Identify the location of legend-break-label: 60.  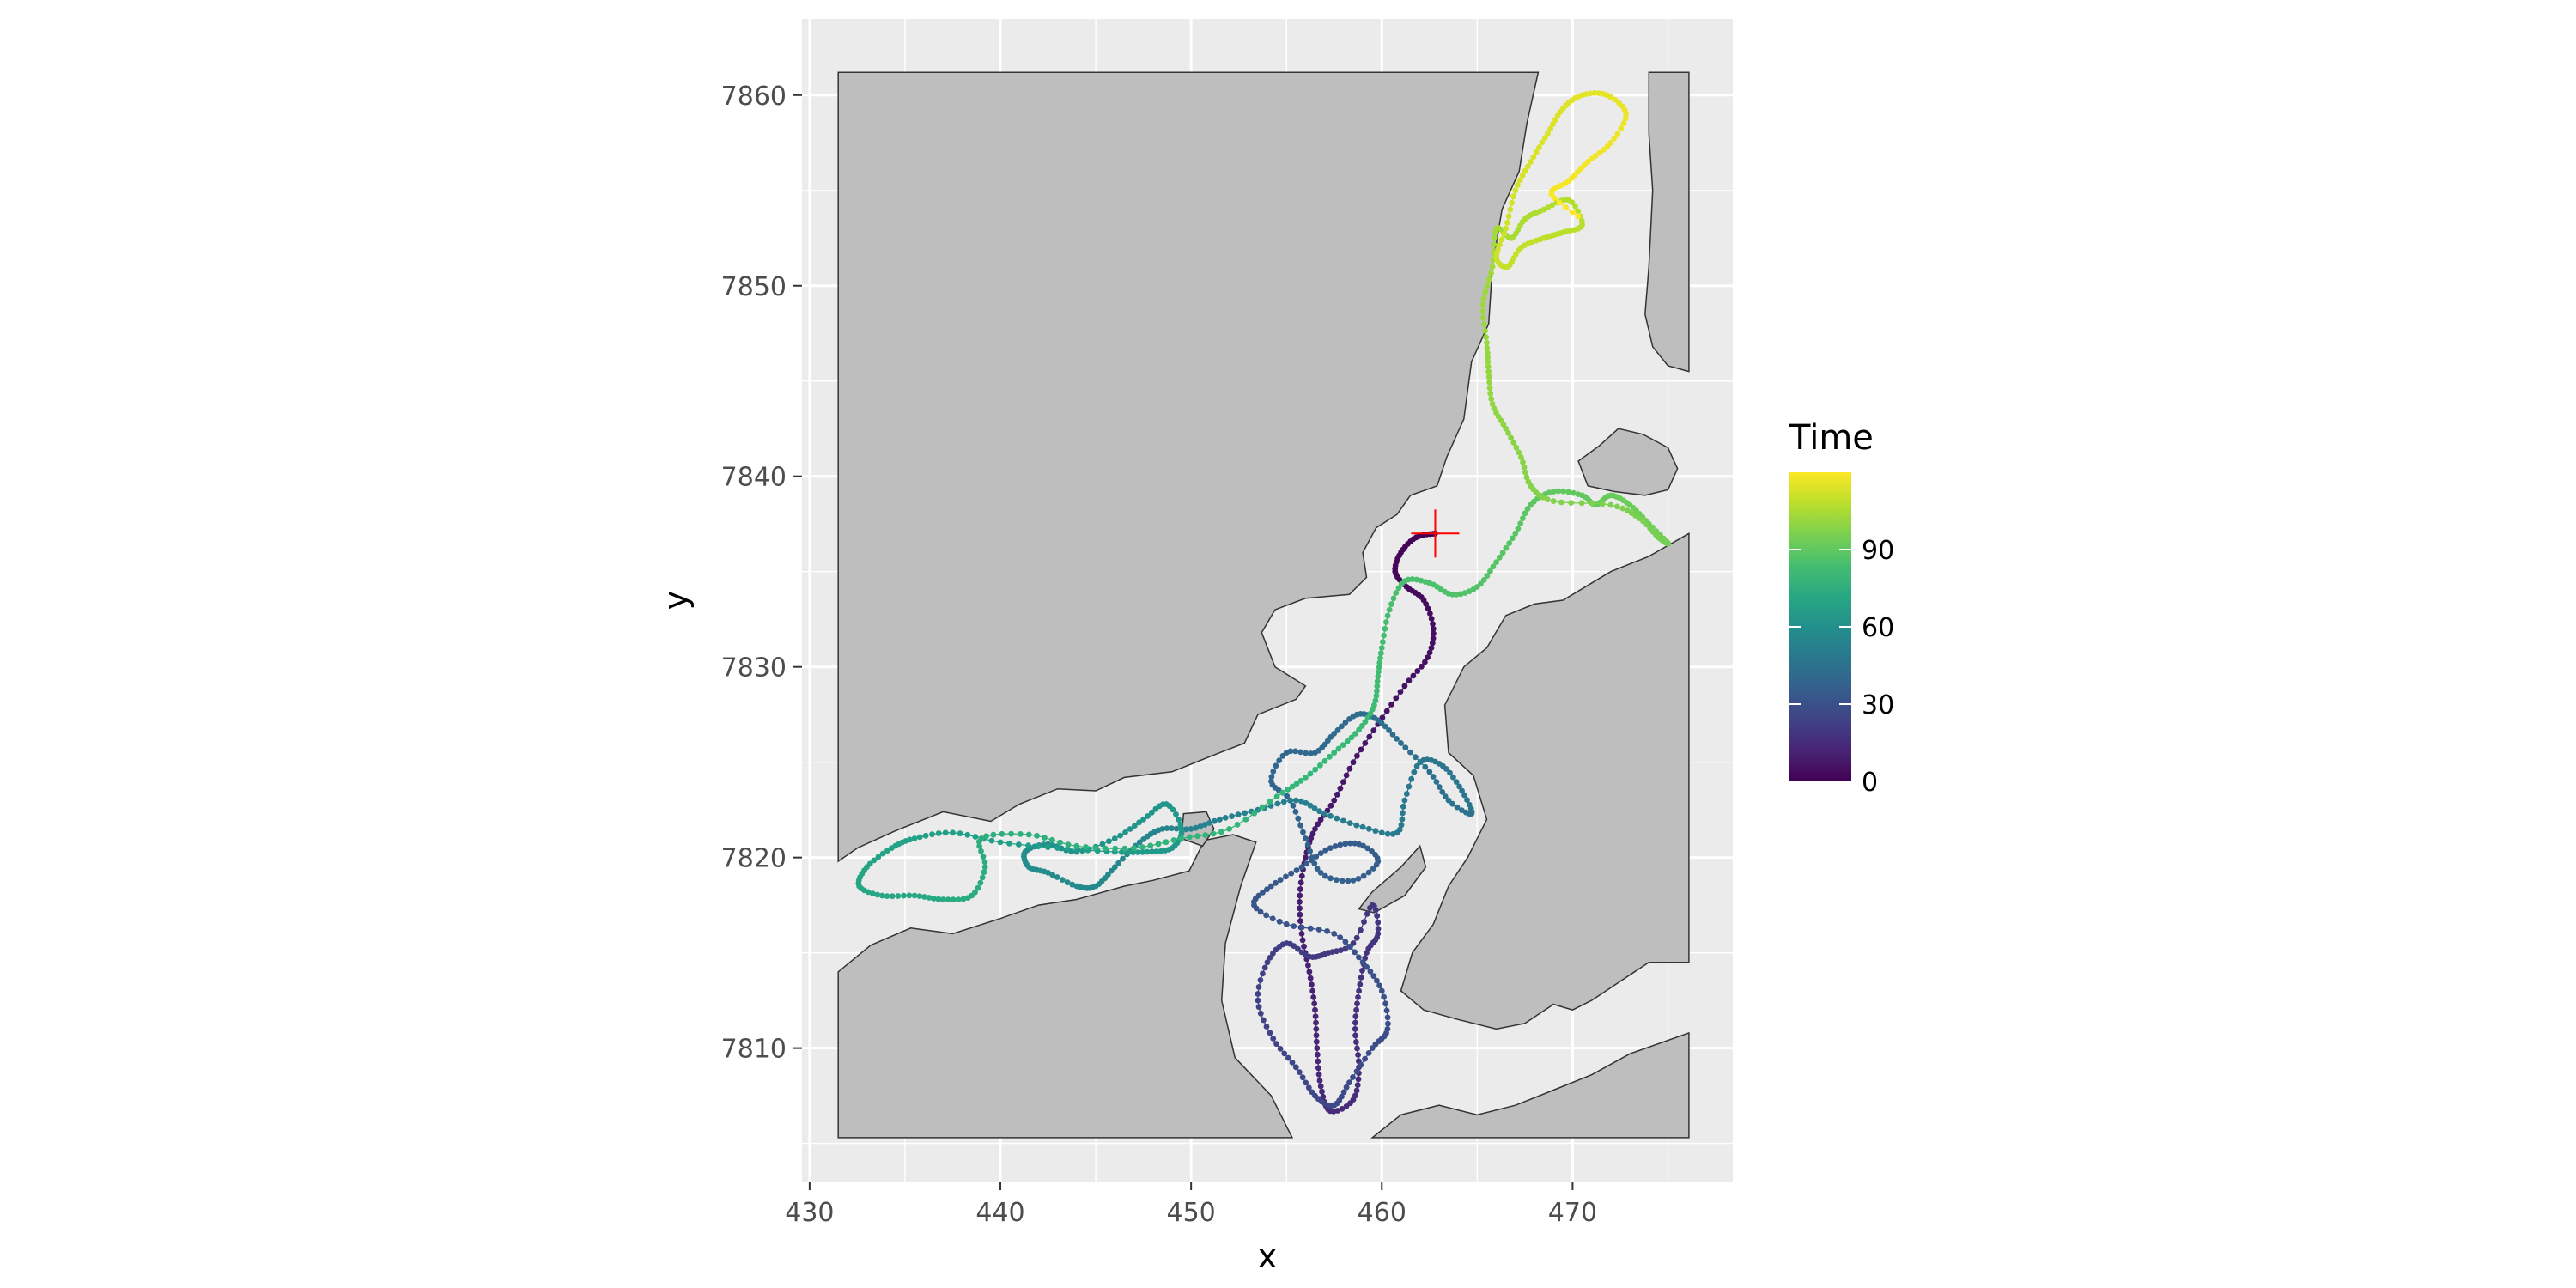
(1878, 628).